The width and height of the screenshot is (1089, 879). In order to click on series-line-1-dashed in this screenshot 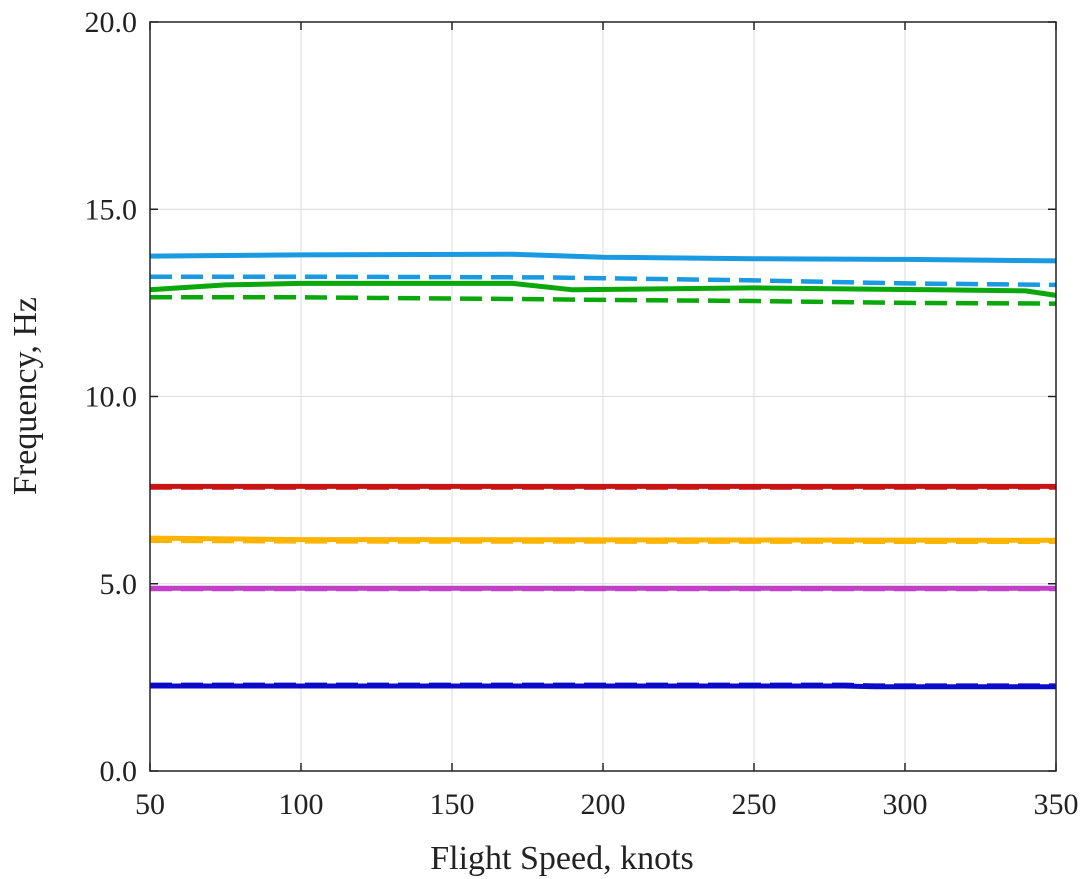, I will do `click(603, 685)`.